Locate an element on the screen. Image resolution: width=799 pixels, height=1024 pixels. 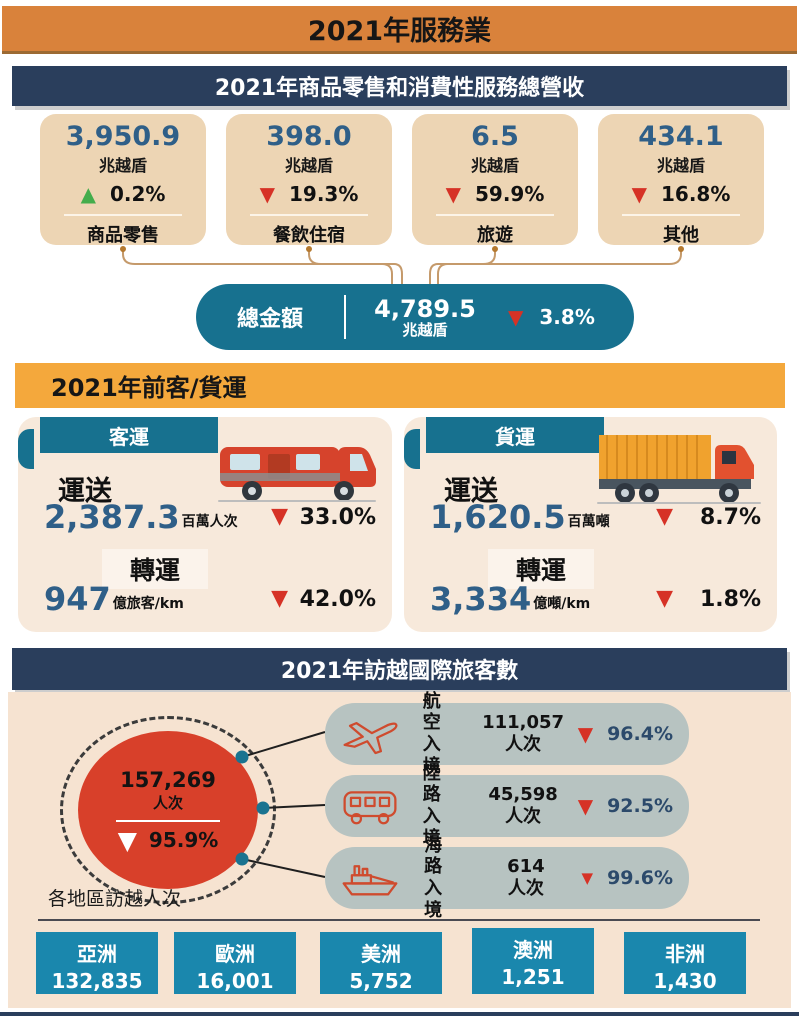
bus-icon is located at coordinates (370, 806).